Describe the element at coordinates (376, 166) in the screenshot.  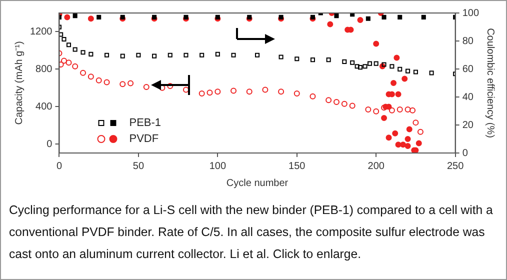
I see `x-tick-label: 200` at that location.